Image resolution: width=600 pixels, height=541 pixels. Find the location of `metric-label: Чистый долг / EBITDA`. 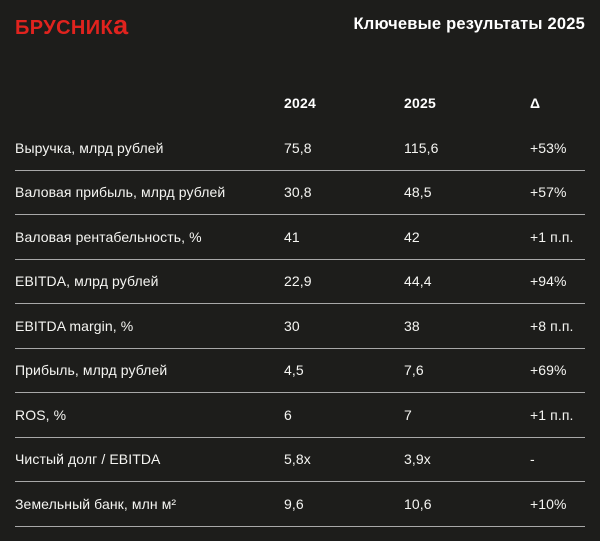

metric-label: Чистый долг / EBITDA is located at coordinates (88, 459).